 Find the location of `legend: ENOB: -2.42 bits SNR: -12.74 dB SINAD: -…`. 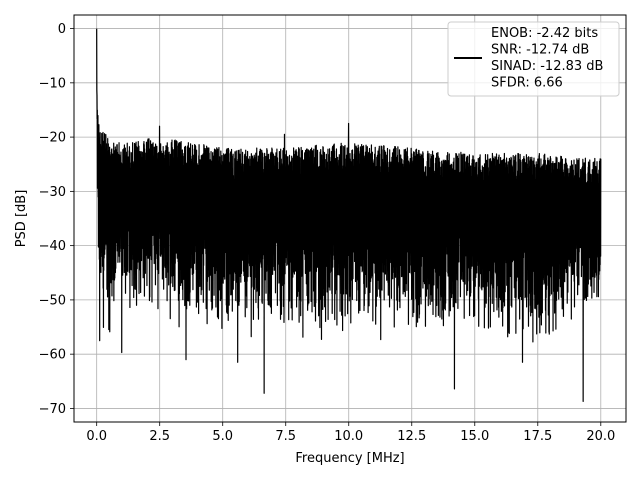

legend: ENOB: -2.42 bits SNR: -12.74 dB SINAD: -… is located at coordinates (533, 59).